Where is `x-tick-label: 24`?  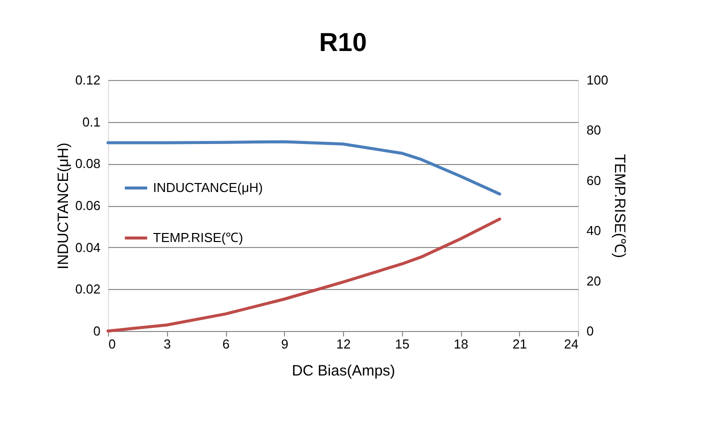
x-tick-label: 24 is located at coordinates (571, 344).